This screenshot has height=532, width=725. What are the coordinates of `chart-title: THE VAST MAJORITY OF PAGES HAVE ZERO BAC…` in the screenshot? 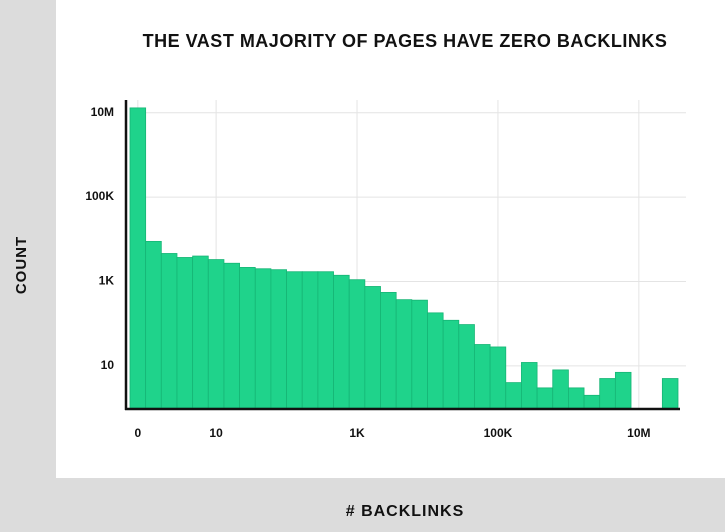 It's located at (405, 41).